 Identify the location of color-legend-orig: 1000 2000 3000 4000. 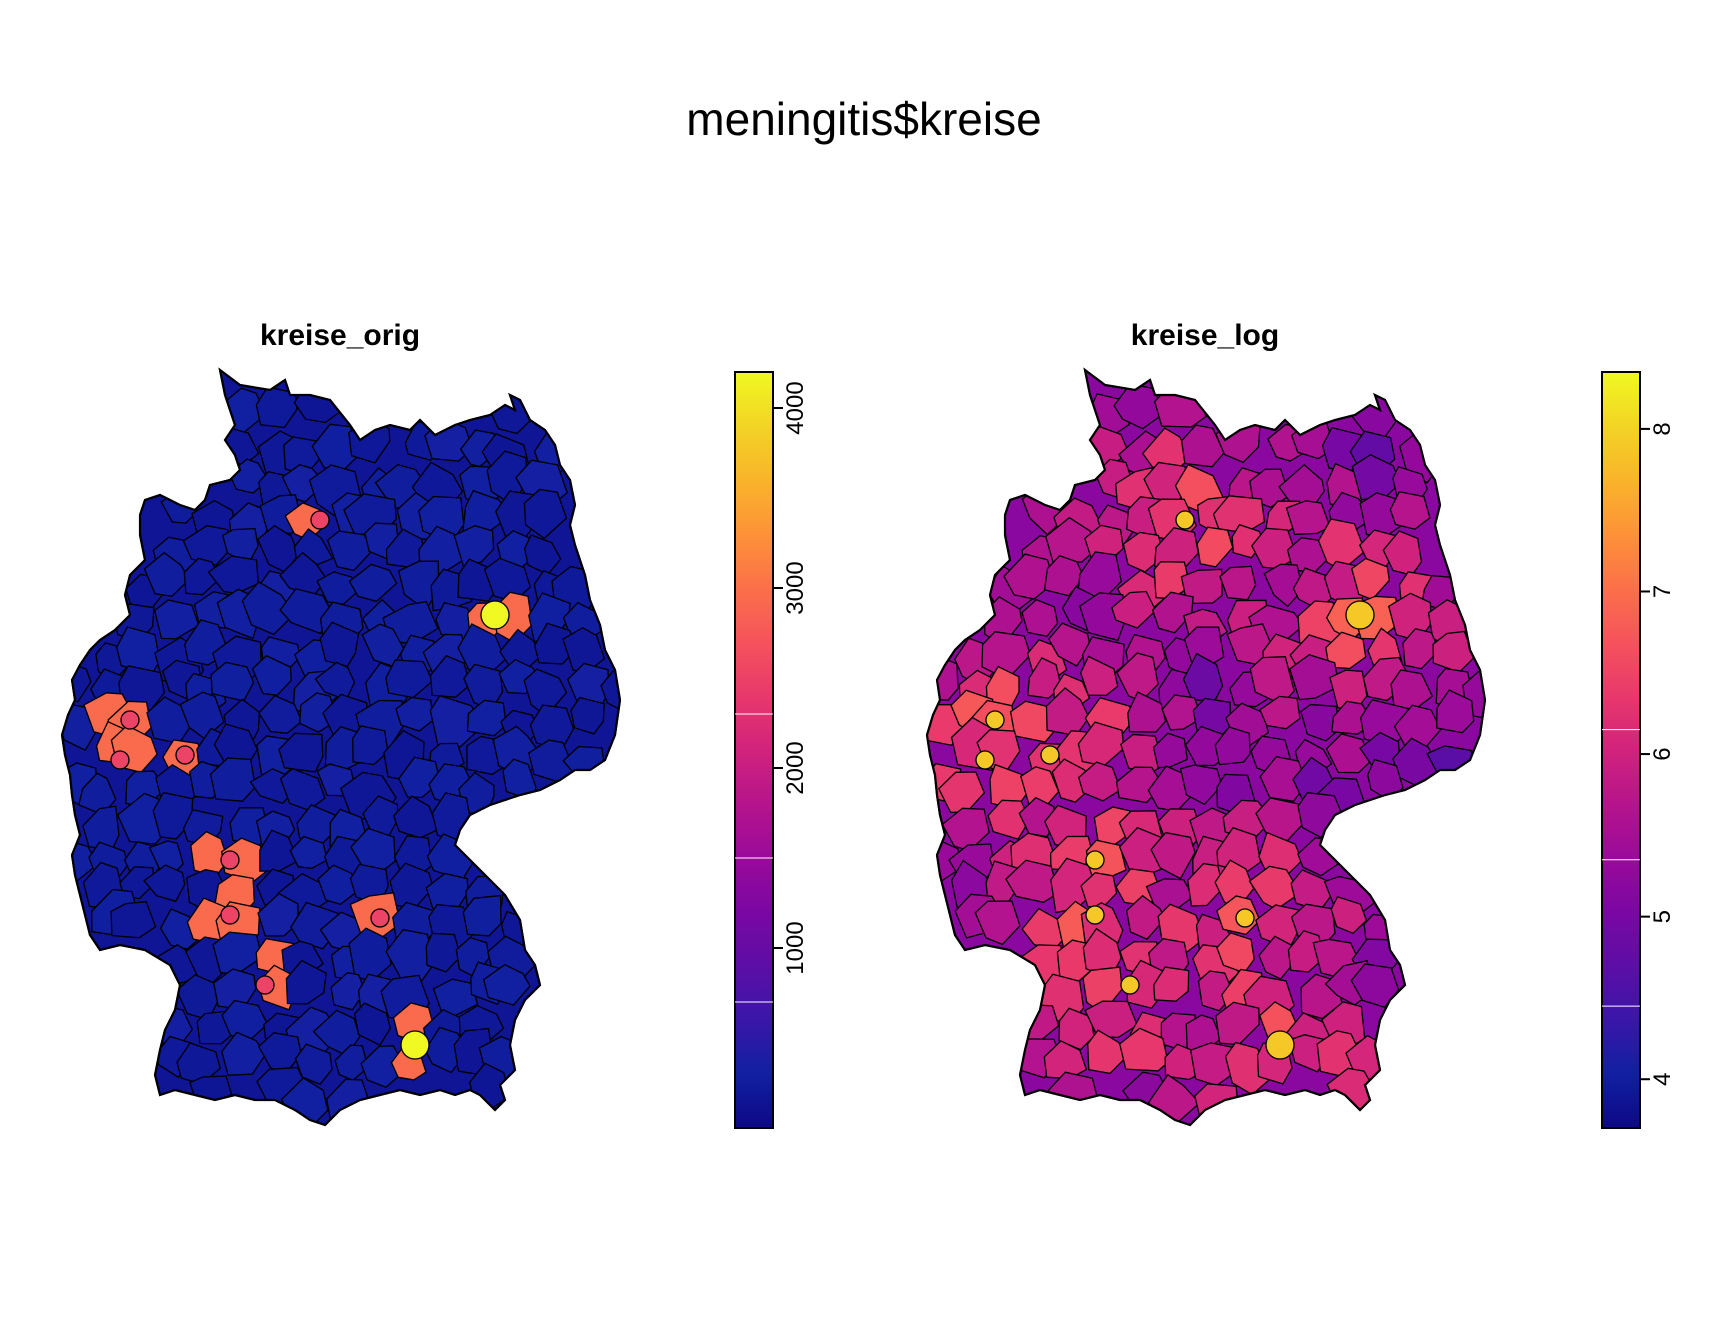
(771, 750).